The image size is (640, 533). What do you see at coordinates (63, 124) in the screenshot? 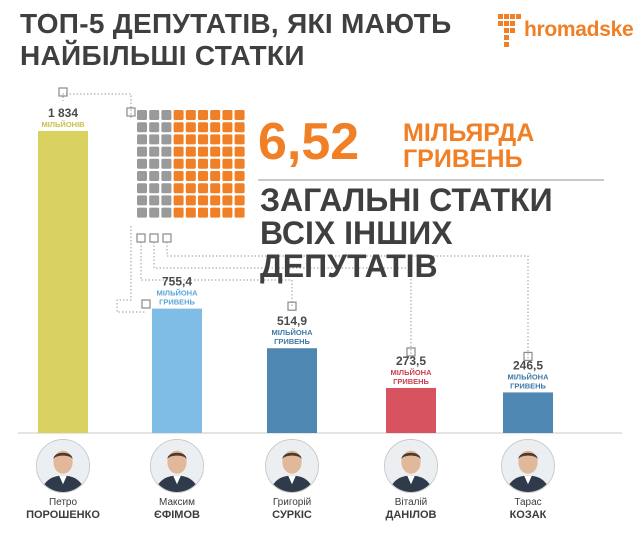
I see `unit-label: МІЛЬЙОНІВ` at bounding box center [63, 124].